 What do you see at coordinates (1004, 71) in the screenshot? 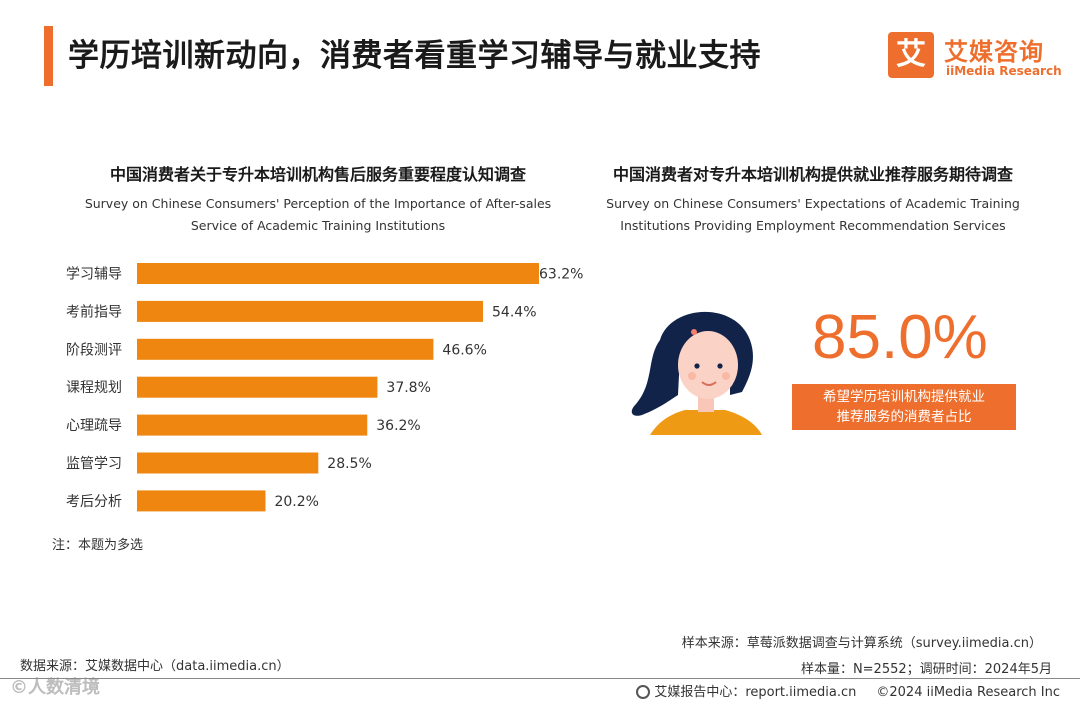
I see `logo-en-text: iiMedia Research` at bounding box center [1004, 71].